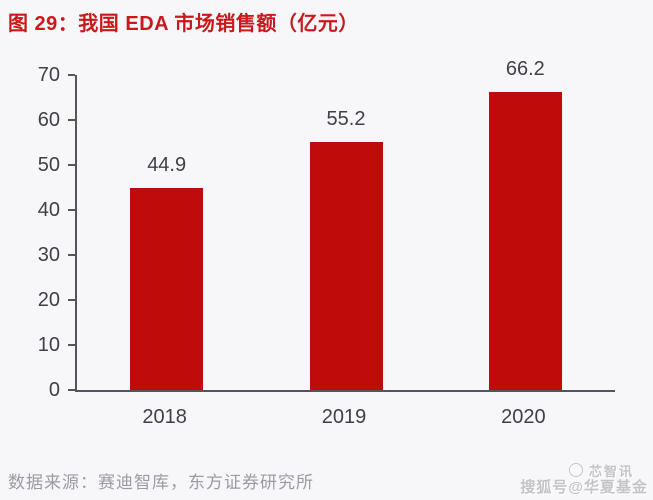 The height and width of the screenshot is (500, 653). I want to click on bar-2020, so click(525, 241).